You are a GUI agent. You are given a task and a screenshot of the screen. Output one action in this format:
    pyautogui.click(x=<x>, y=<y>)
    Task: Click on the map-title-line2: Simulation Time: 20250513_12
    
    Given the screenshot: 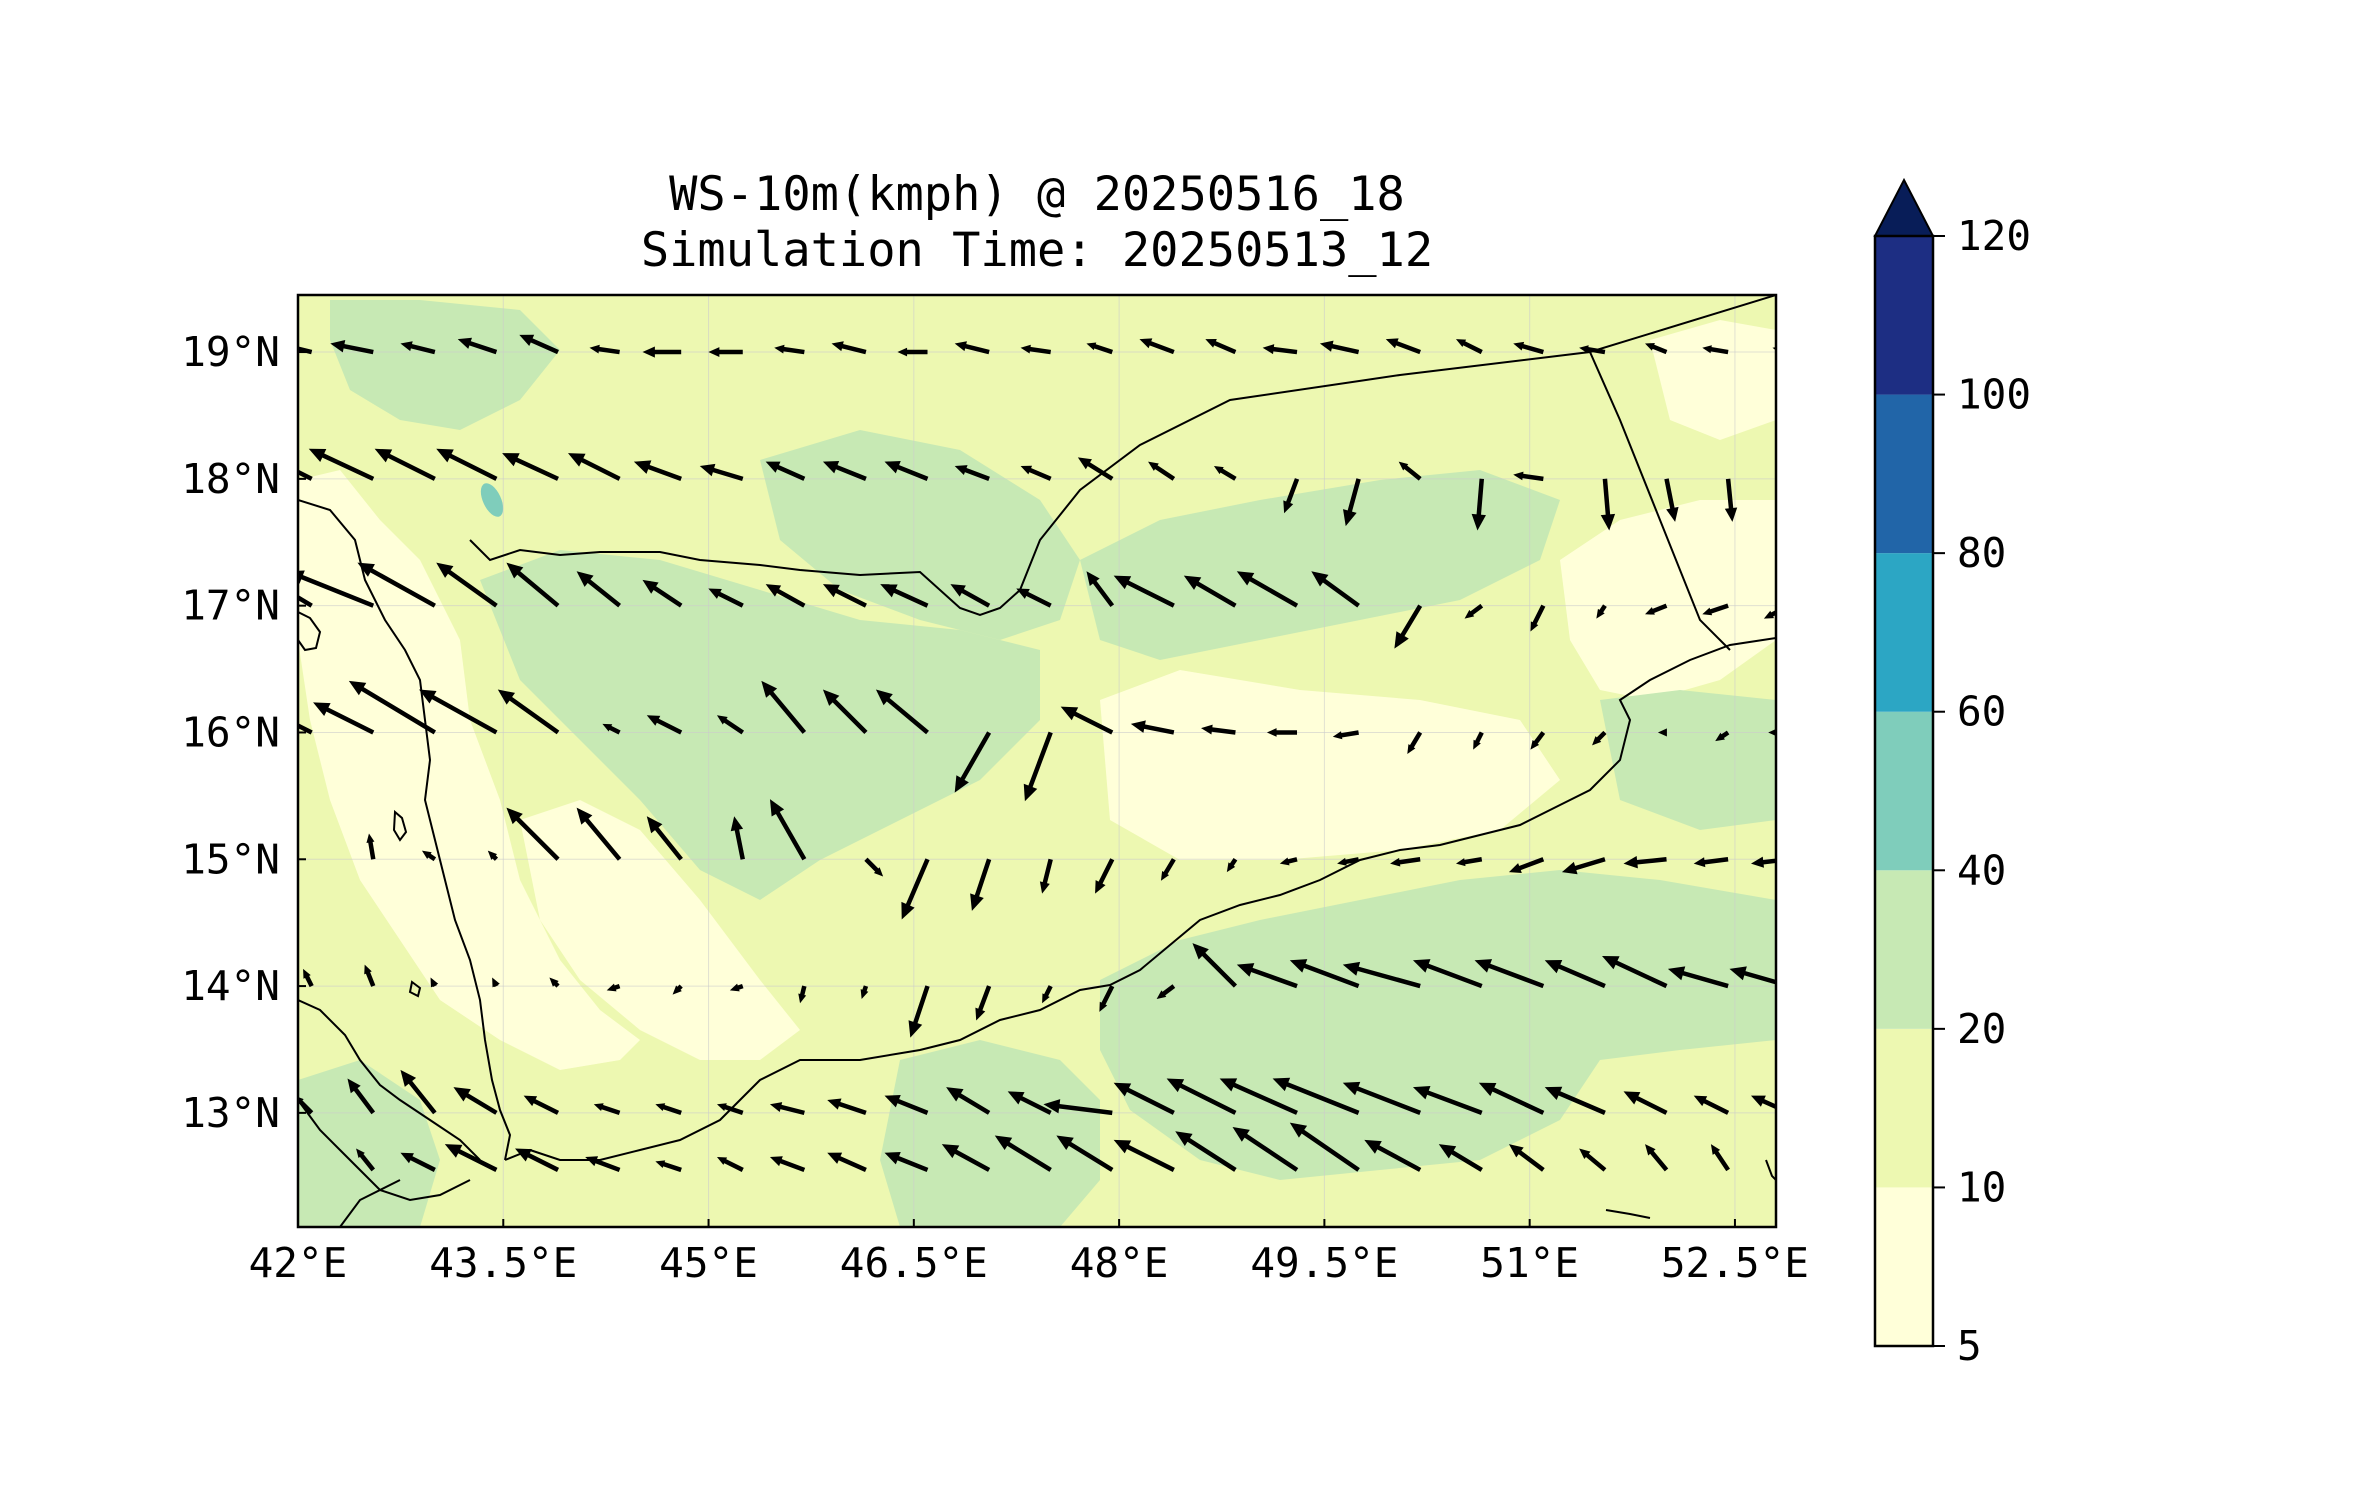 What is the action you would take?
    pyautogui.click(x=1037, y=250)
    